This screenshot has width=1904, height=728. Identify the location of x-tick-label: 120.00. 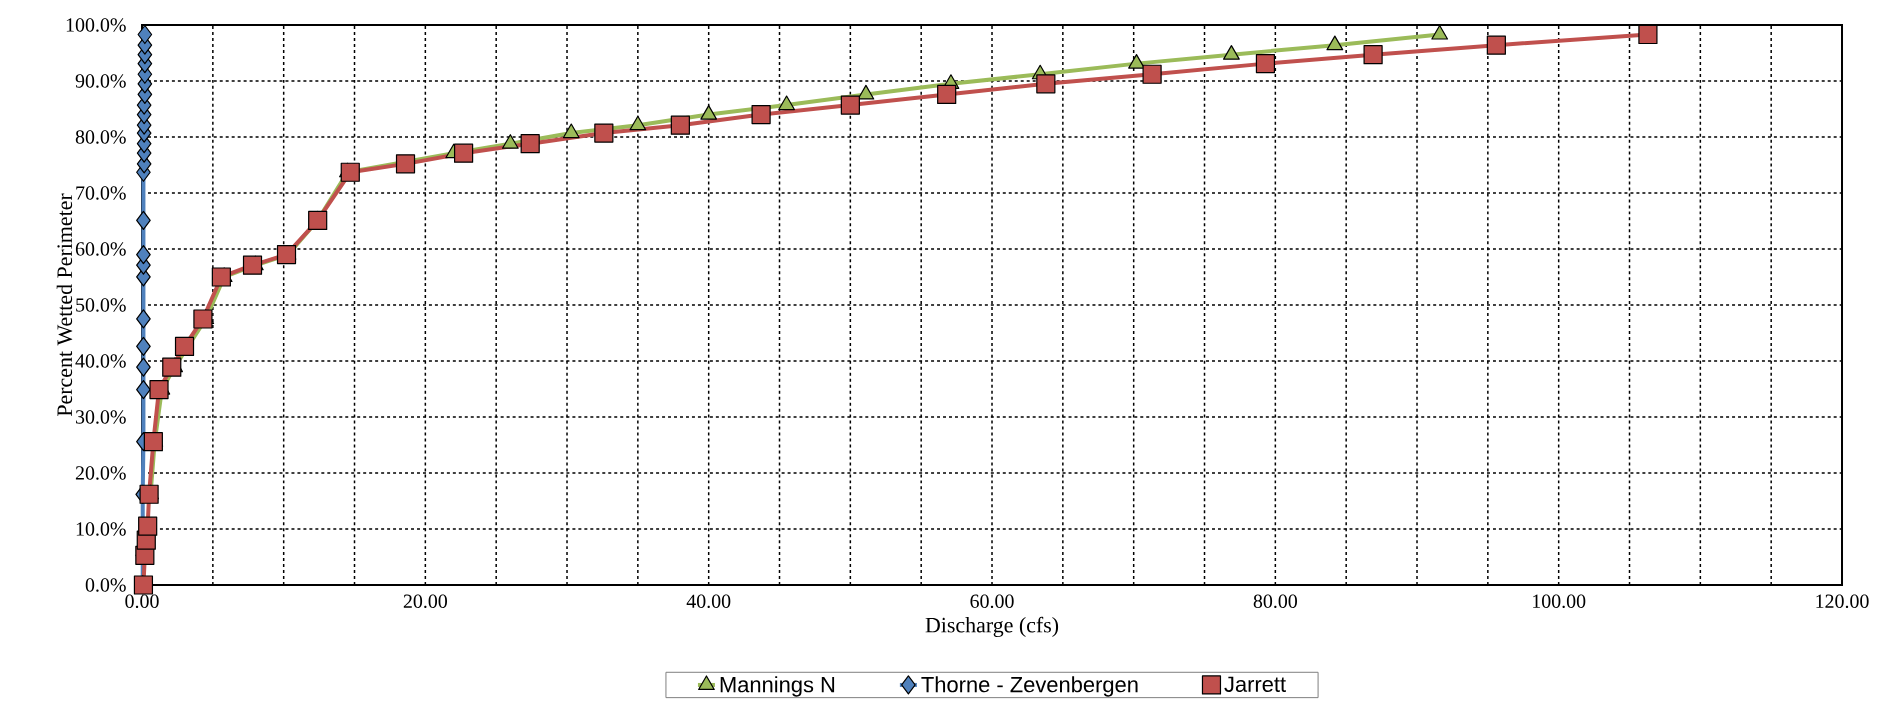
(1842, 601).